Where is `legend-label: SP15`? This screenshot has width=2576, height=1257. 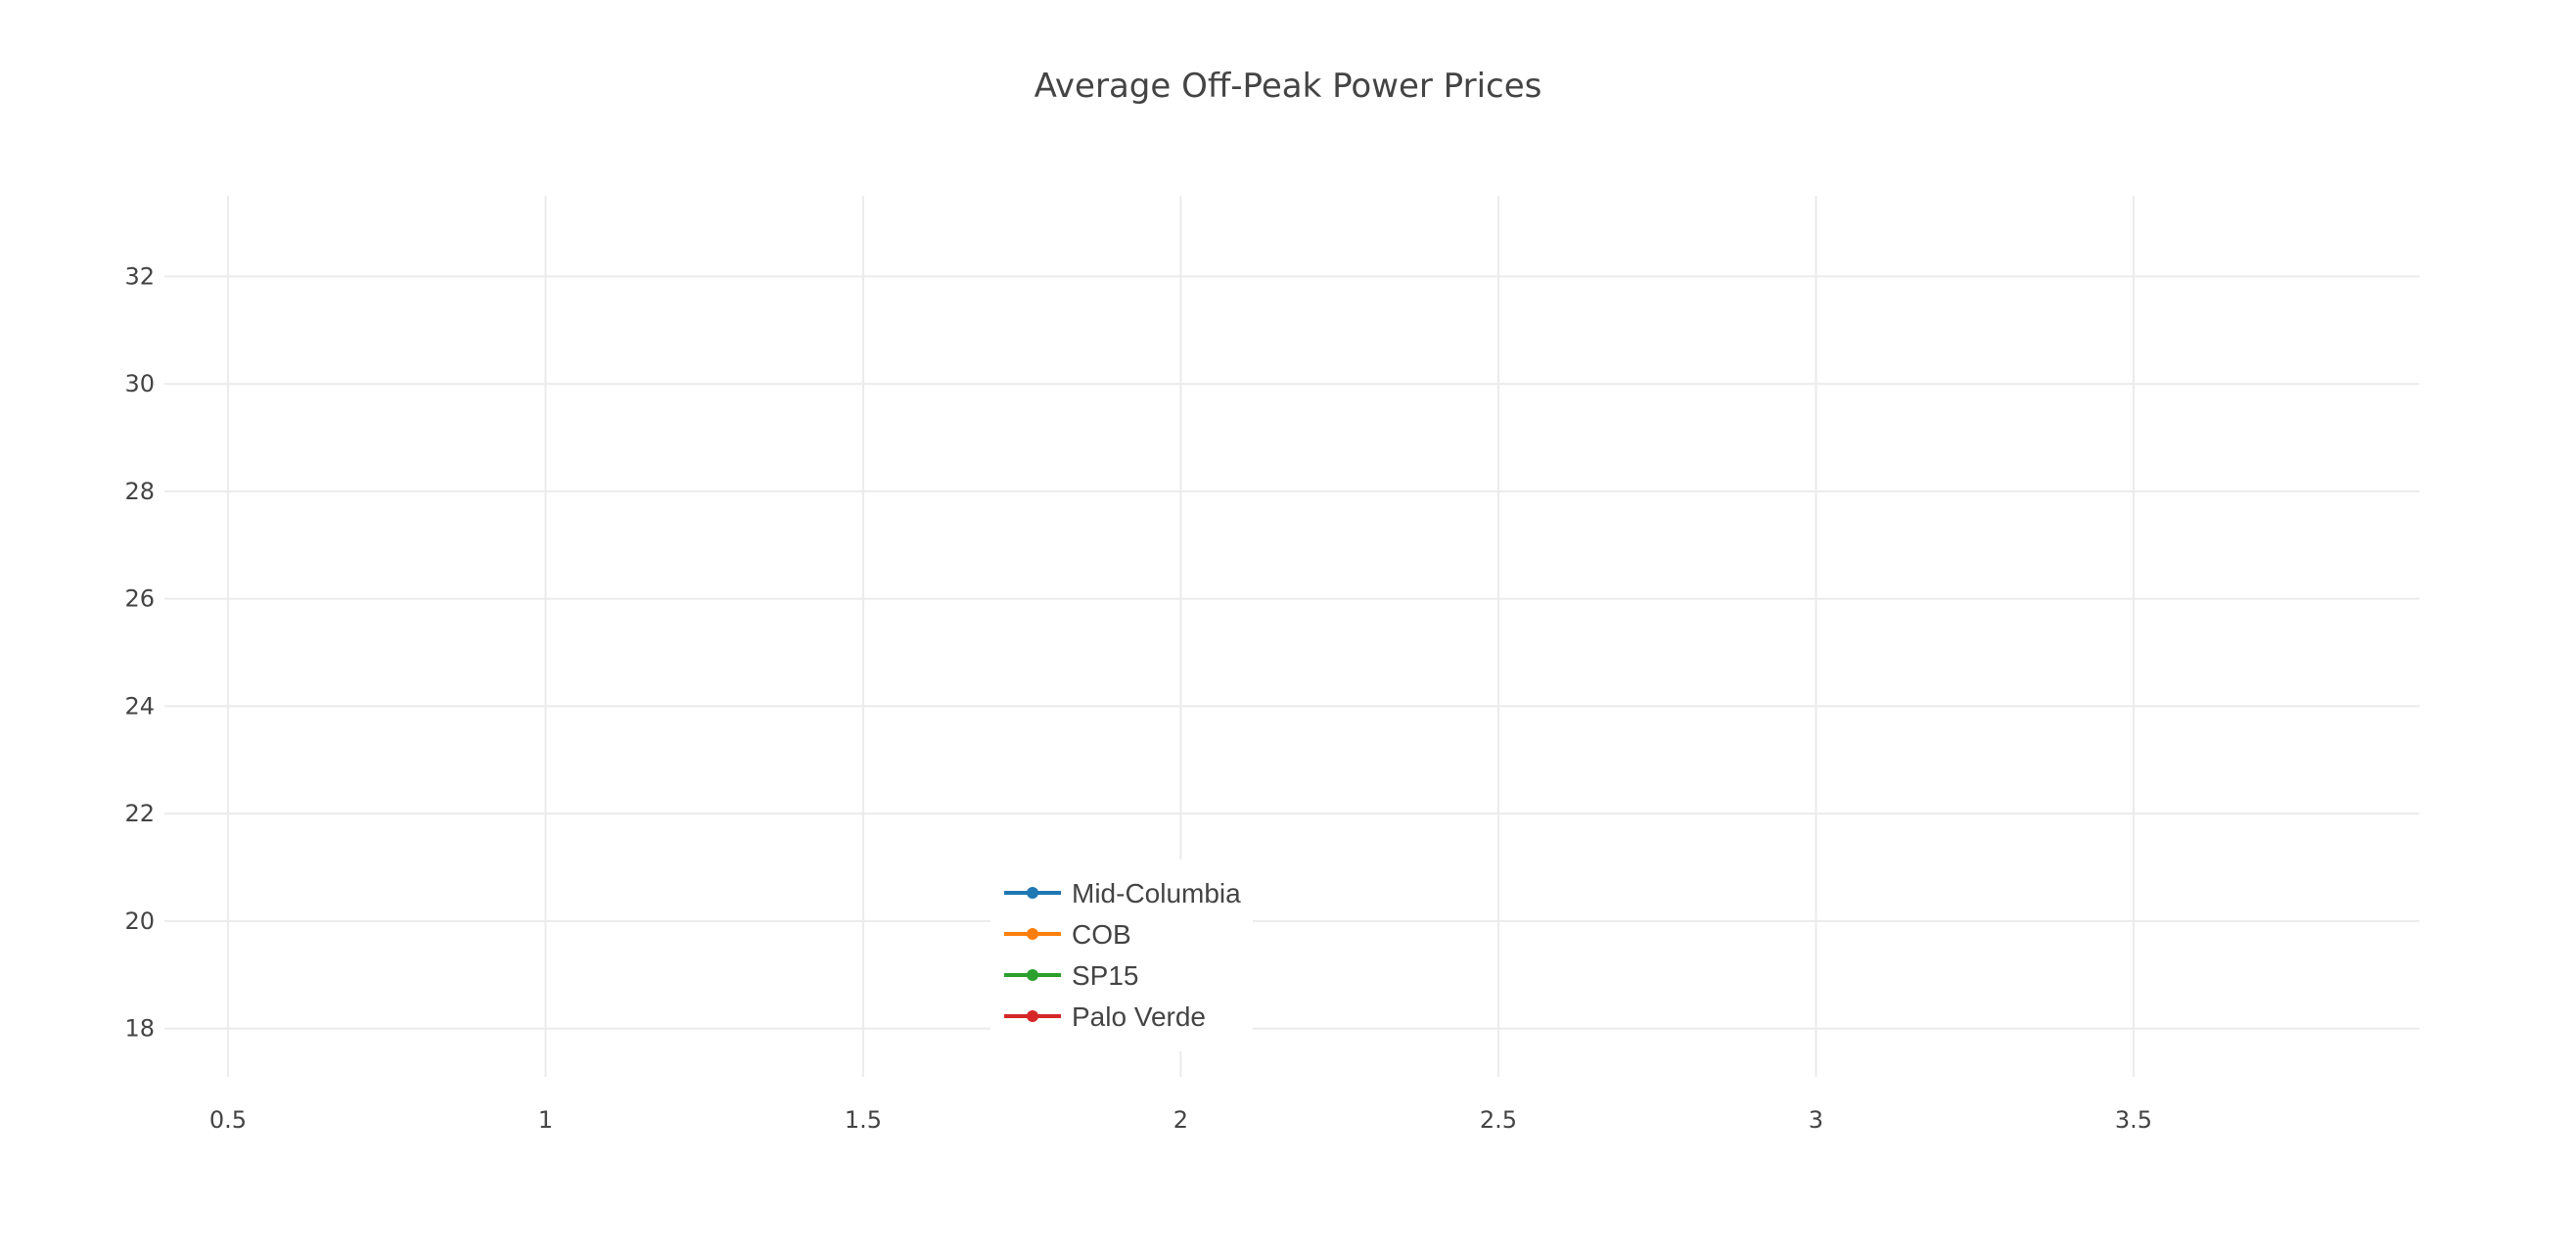
legend-label: SP15 is located at coordinates (1105, 975).